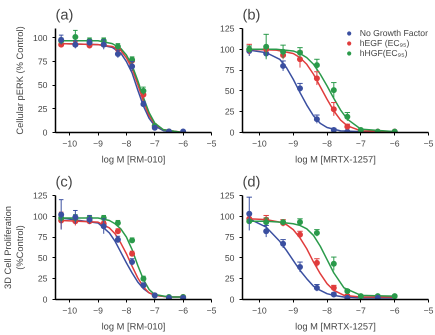  I want to click on chart-title: (c), so click(64, 182).